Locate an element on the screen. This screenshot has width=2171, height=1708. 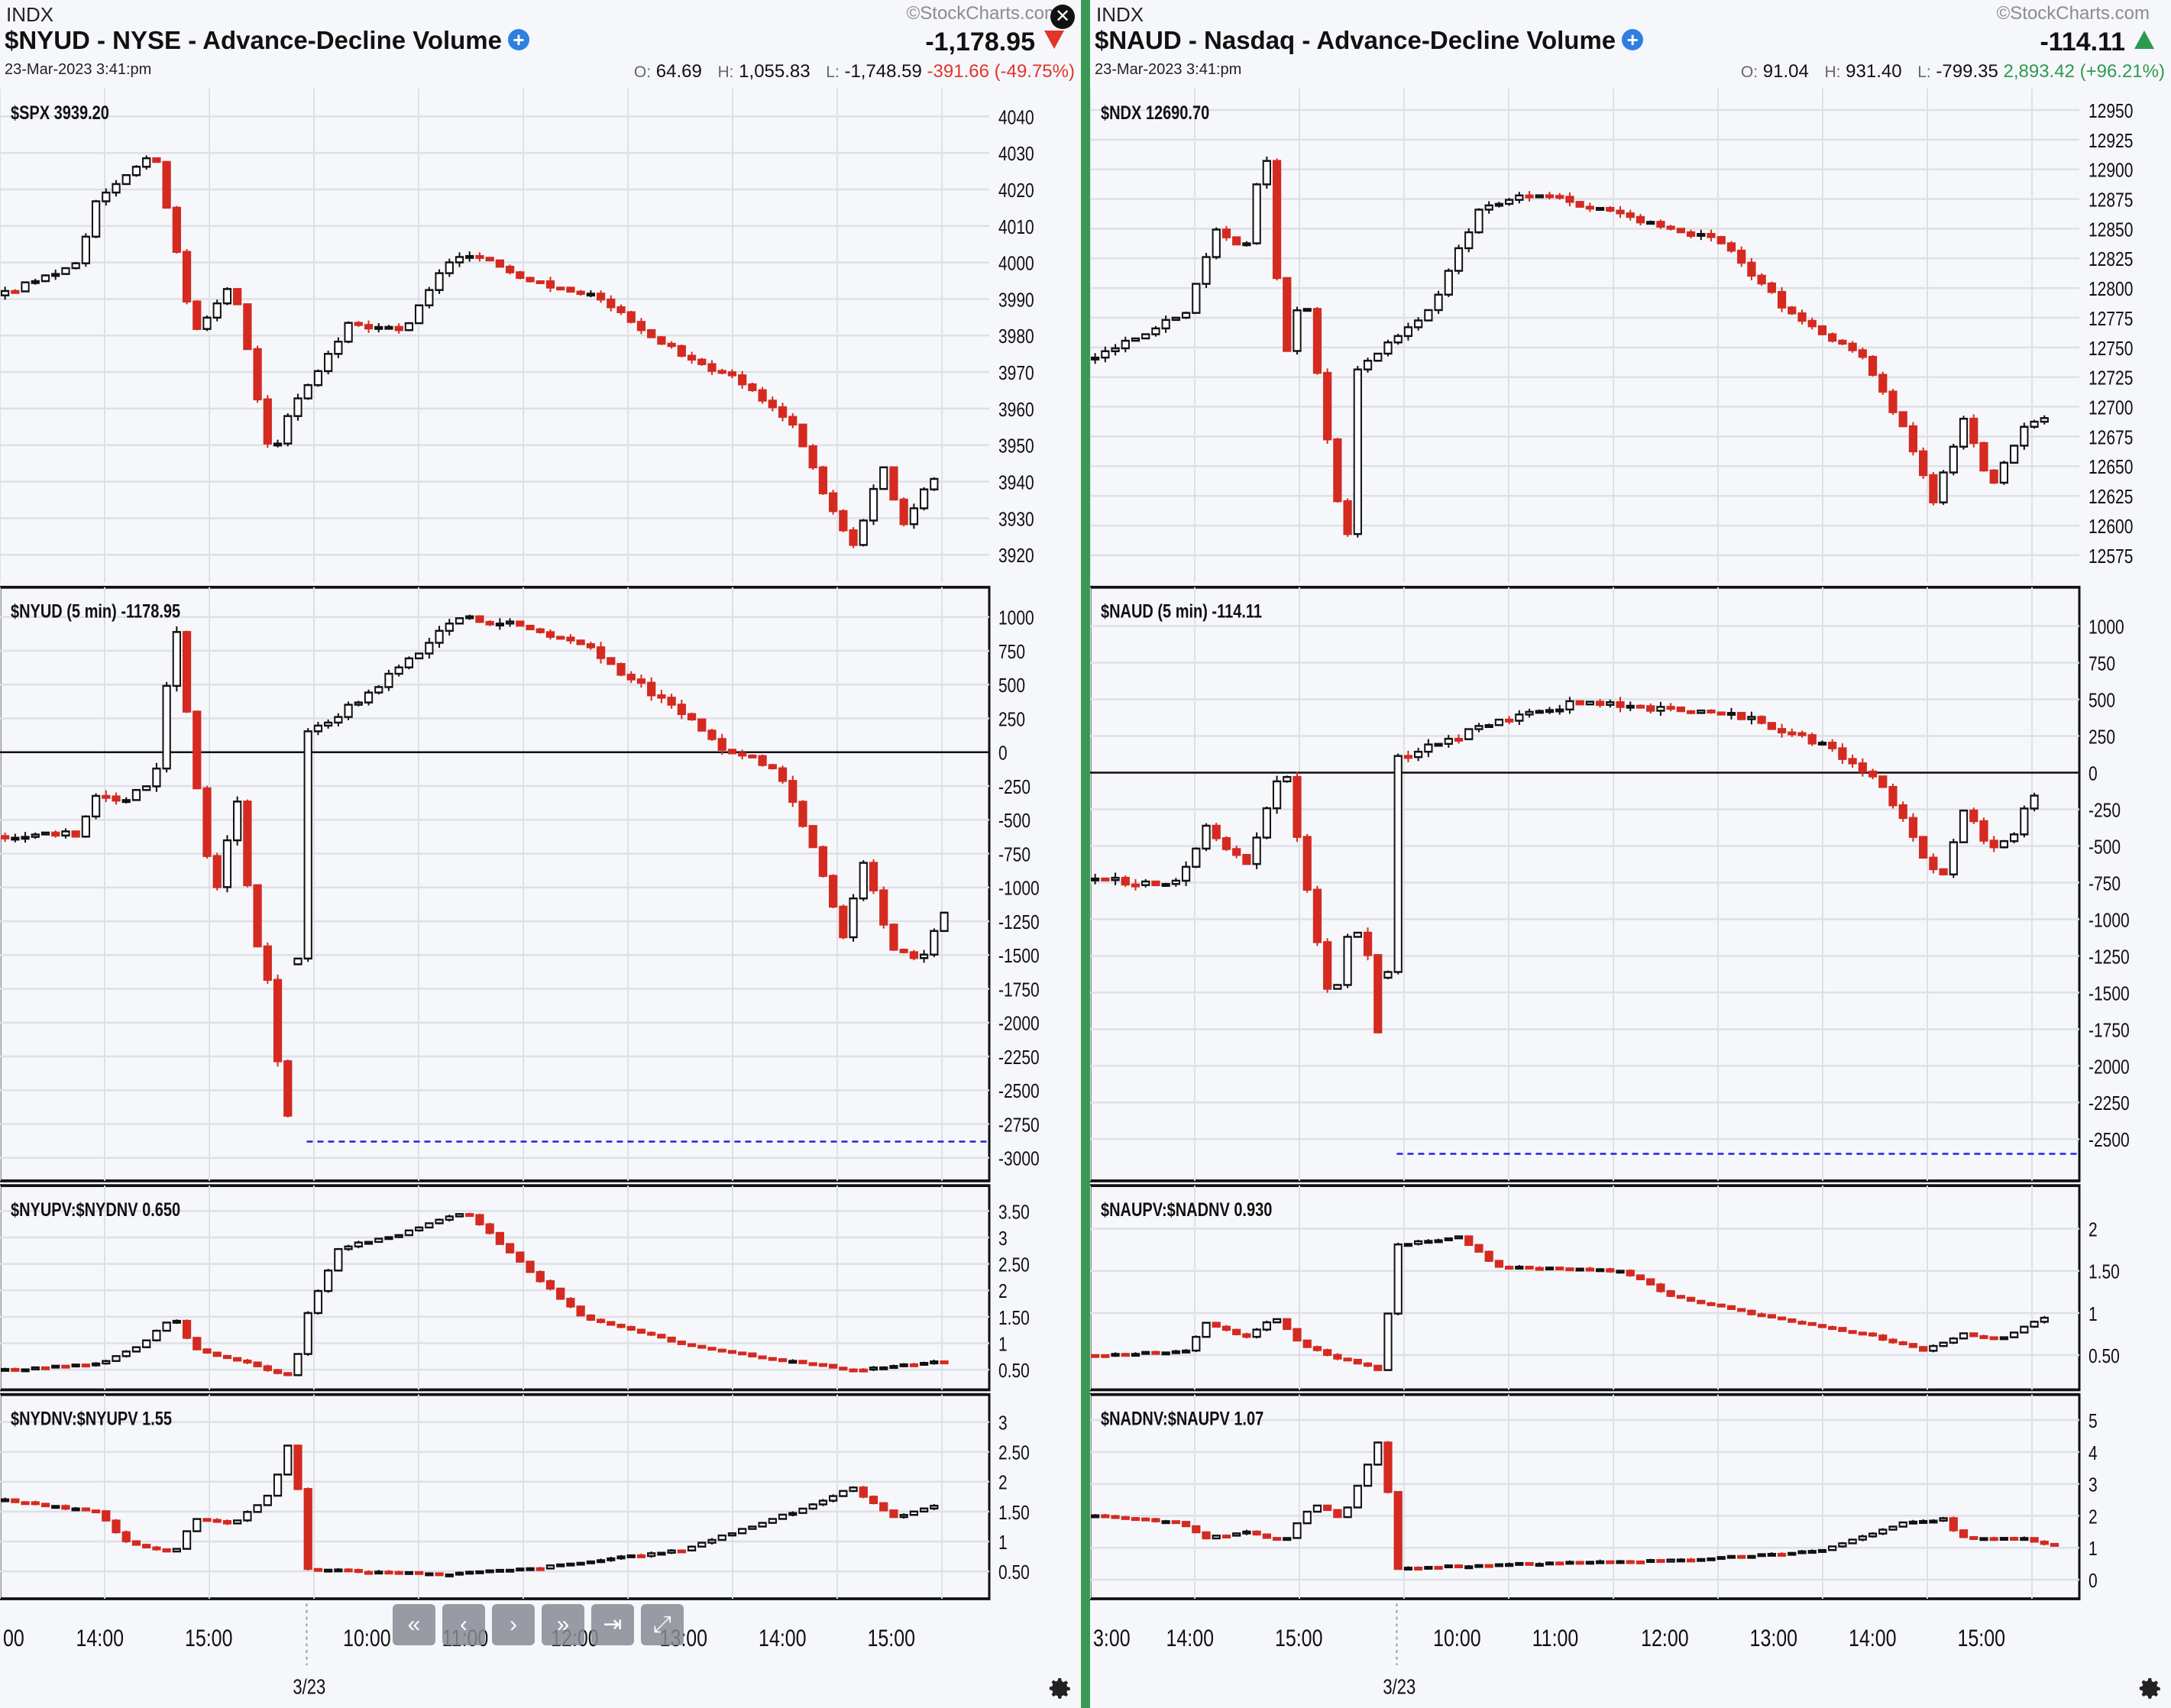
chart-date: 23-Mar-2023 3:41:pm is located at coordinates (1168, 69).